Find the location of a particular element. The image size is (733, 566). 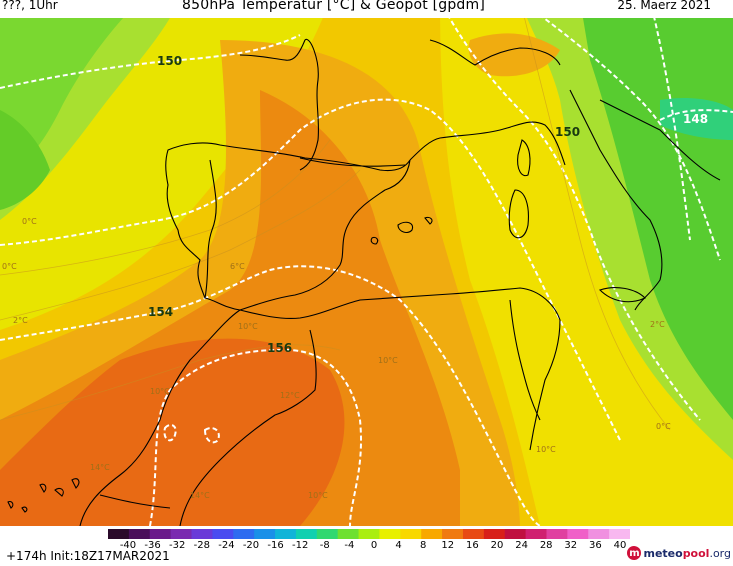

color-scale-tick: 24 is located at coordinates (521, 545).